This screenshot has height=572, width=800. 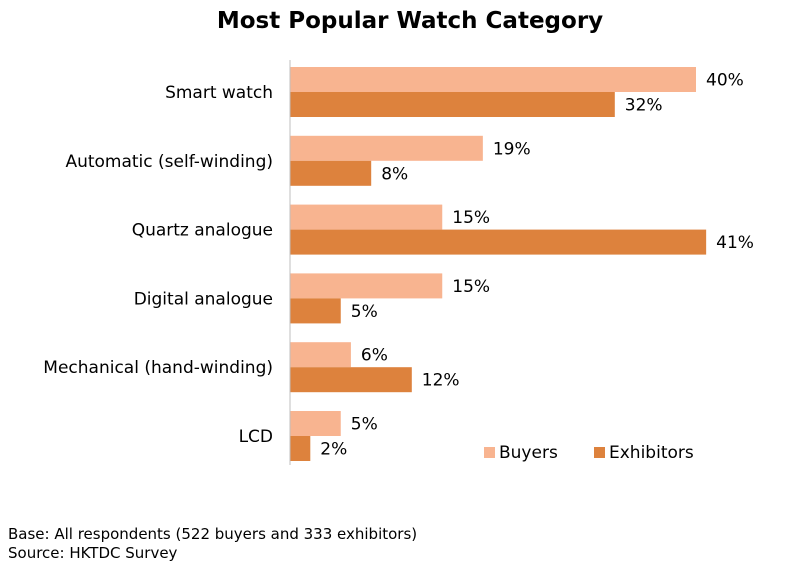 I want to click on category-label-lcd: LCD, so click(x=256, y=437).